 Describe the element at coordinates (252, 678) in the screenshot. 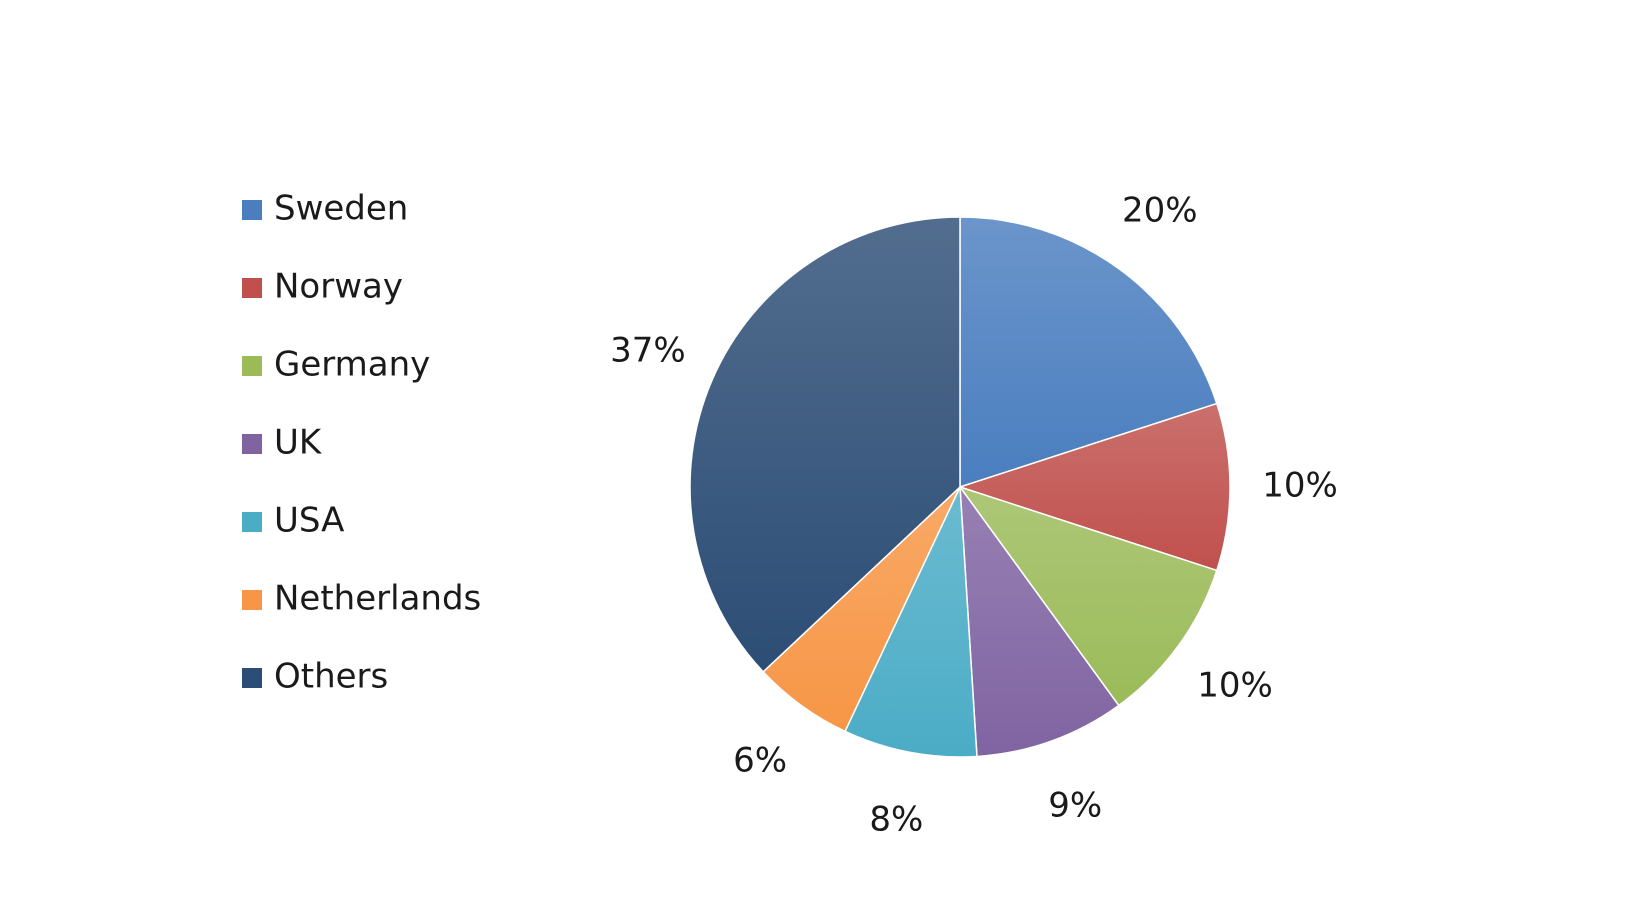

I see `legend-swatch-others` at that location.